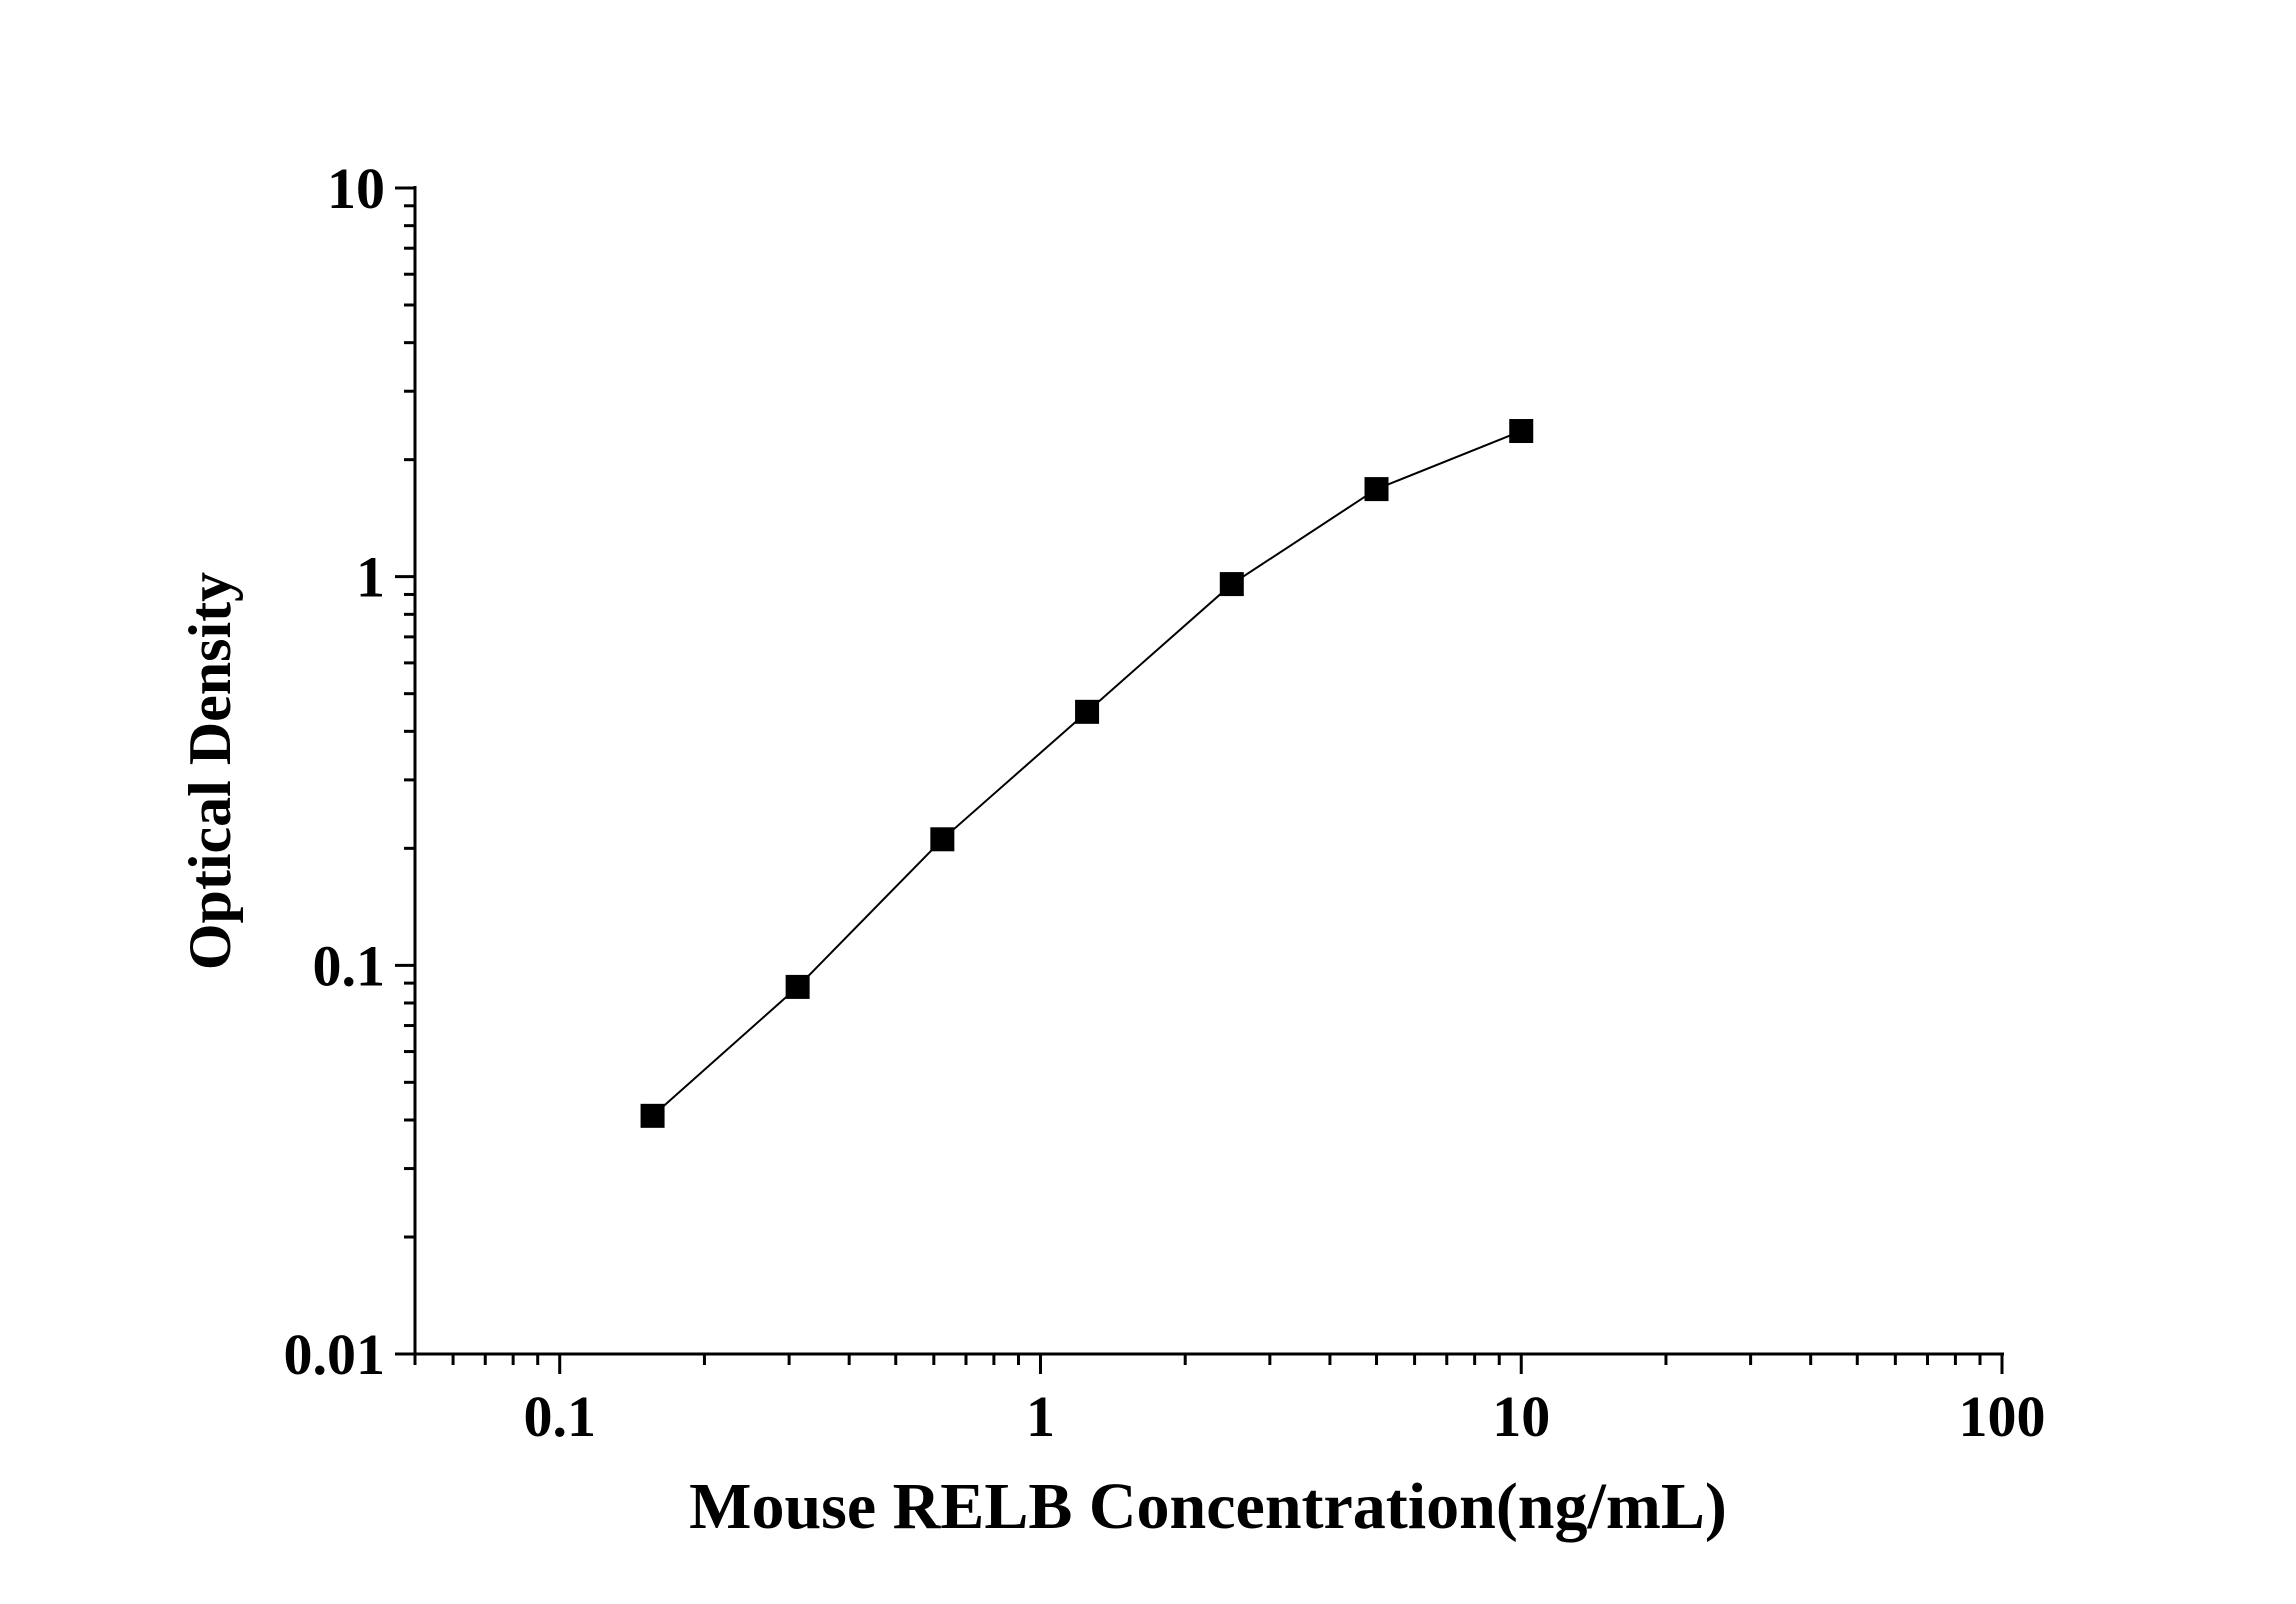 Image resolution: width=2296 pixels, height=1604 pixels. Describe the element at coordinates (1040, 1416) in the screenshot. I see `x-tick-label: 1` at that location.